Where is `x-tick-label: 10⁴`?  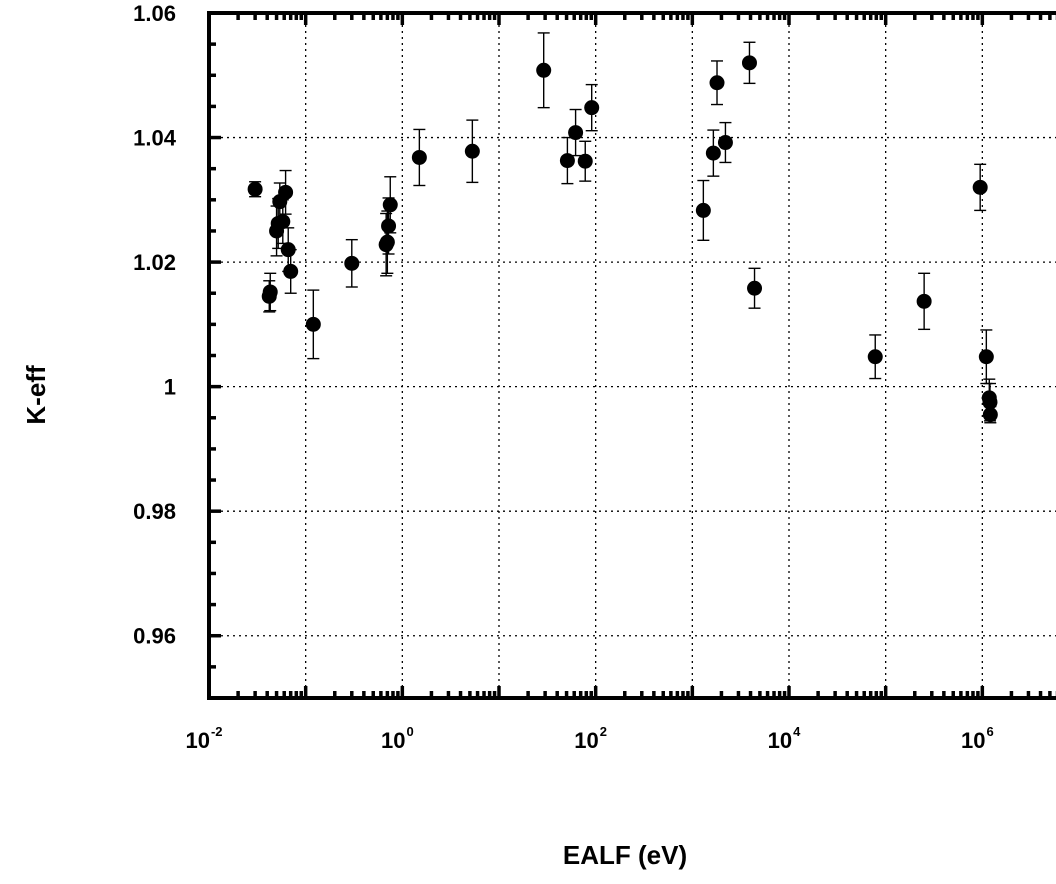
x-tick-label: 10⁴ is located at coordinates (784, 738).